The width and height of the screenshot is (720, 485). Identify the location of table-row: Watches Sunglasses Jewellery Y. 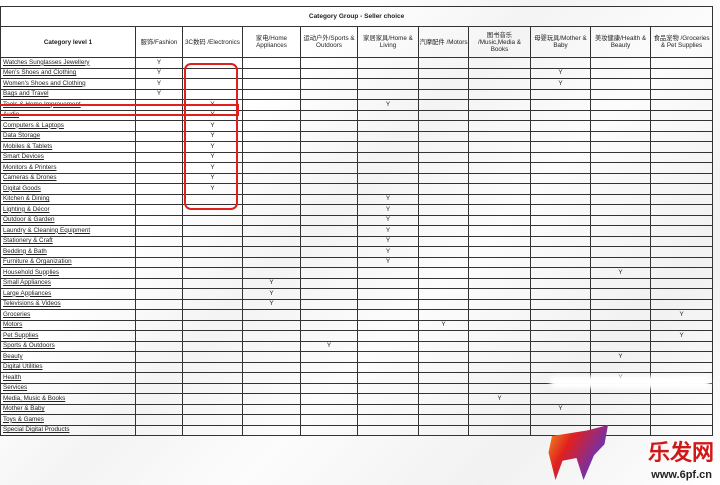
(357, 63).